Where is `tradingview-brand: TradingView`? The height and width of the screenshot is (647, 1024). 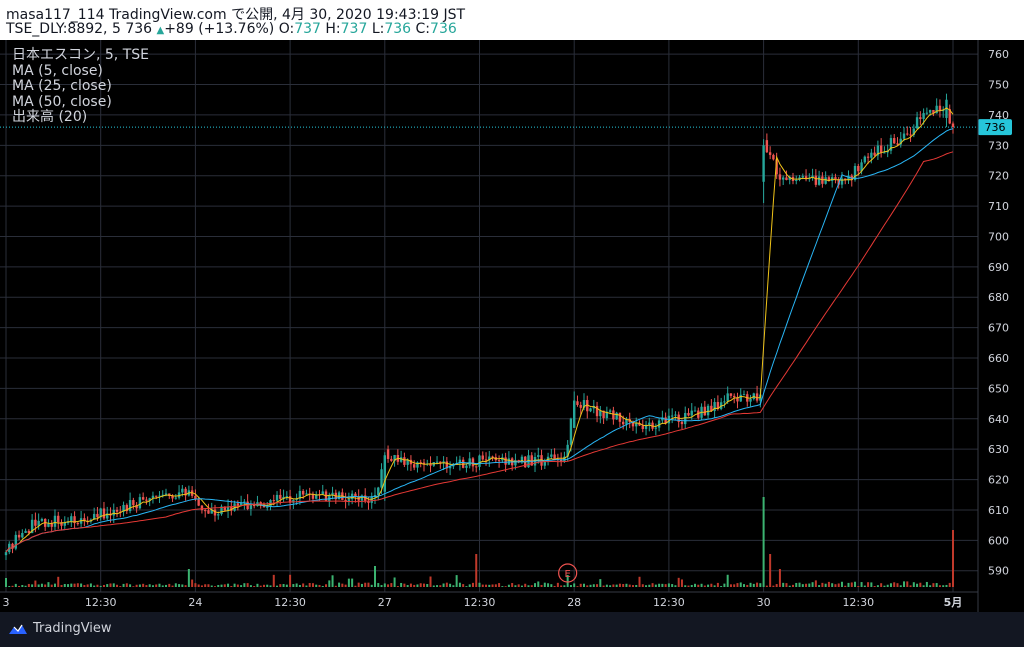
tradingview-brand: TradingView is located at coordinates (60, 628).